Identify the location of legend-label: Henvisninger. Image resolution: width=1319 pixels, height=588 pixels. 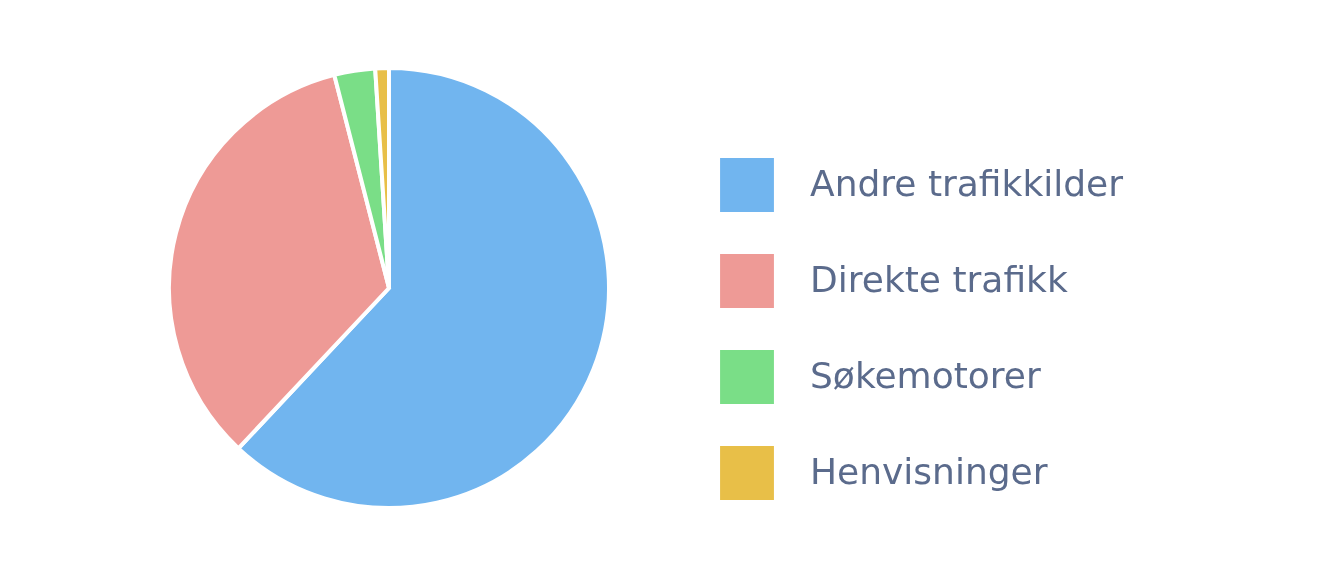
(929, 471).